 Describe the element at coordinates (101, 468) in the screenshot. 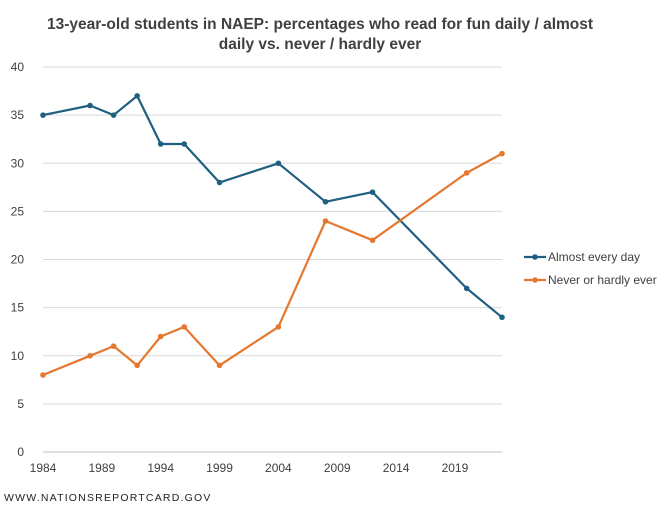

I see `x-tick-label: 1989` at that location.